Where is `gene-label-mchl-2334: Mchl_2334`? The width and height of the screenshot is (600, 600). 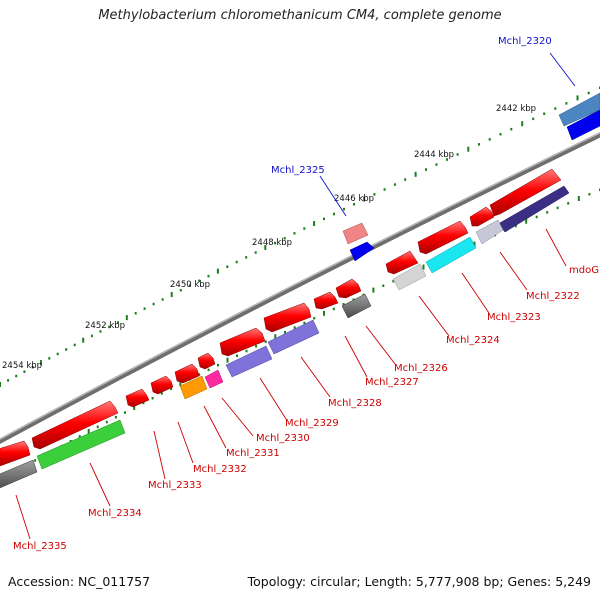 gene-label-mchl-2334: Mchl_2334 is located at coordinates (115, 513).